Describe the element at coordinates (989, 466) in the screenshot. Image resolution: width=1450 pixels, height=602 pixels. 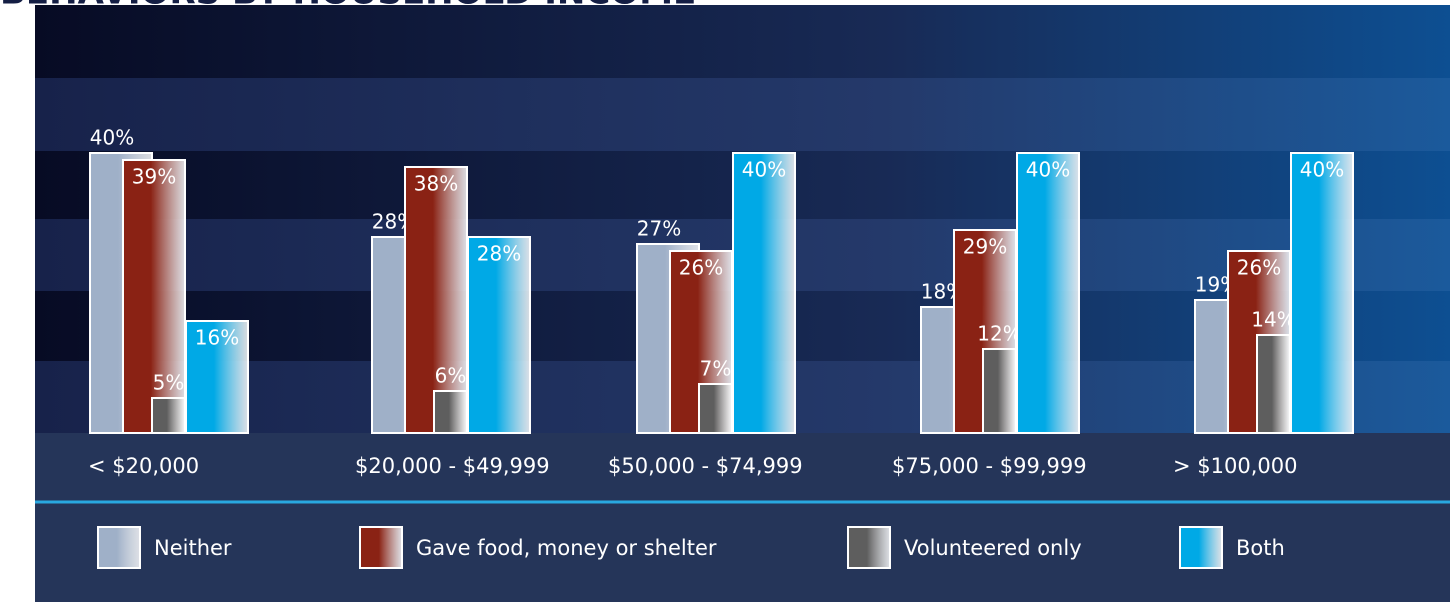
I see `x-tick-label: $75,000 - $99,999` at that location.